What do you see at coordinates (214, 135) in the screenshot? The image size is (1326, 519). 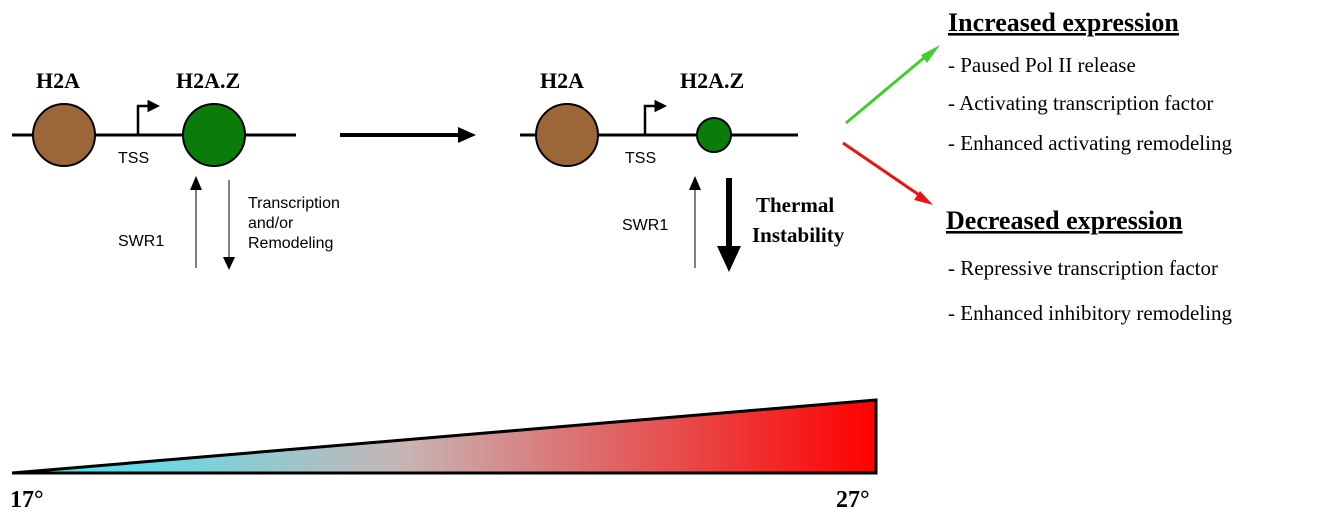 I see `left-h2az-nucleosome` at bounding box center [214, 135].